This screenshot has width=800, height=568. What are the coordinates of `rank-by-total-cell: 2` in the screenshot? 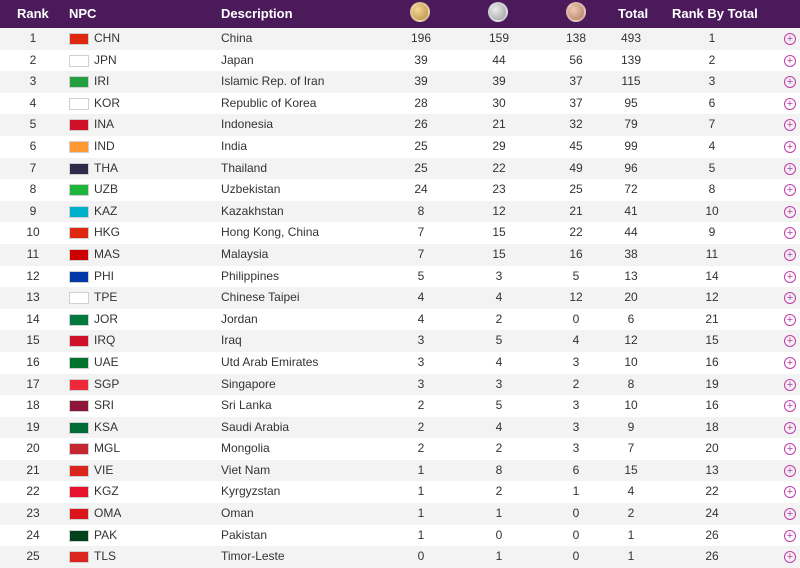 It's located at (712, 59).